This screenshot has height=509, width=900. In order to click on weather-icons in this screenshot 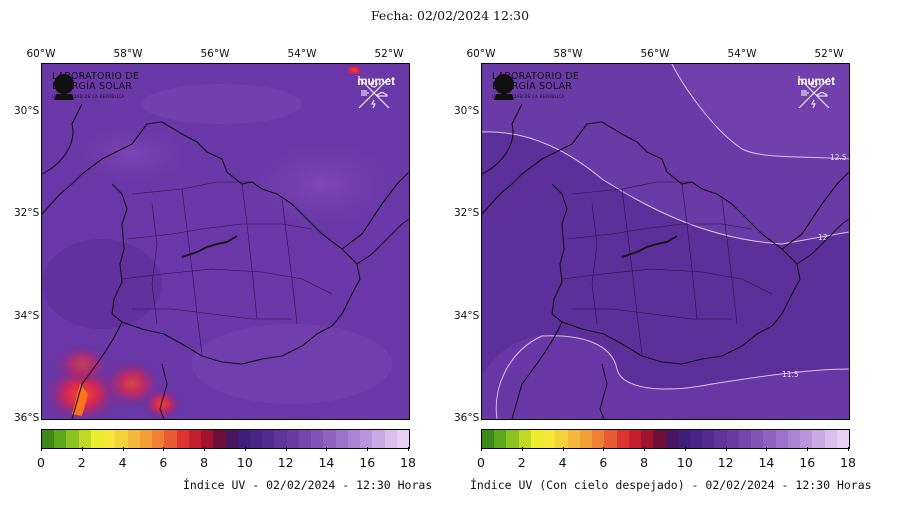, I will do `click(374, 93)`.